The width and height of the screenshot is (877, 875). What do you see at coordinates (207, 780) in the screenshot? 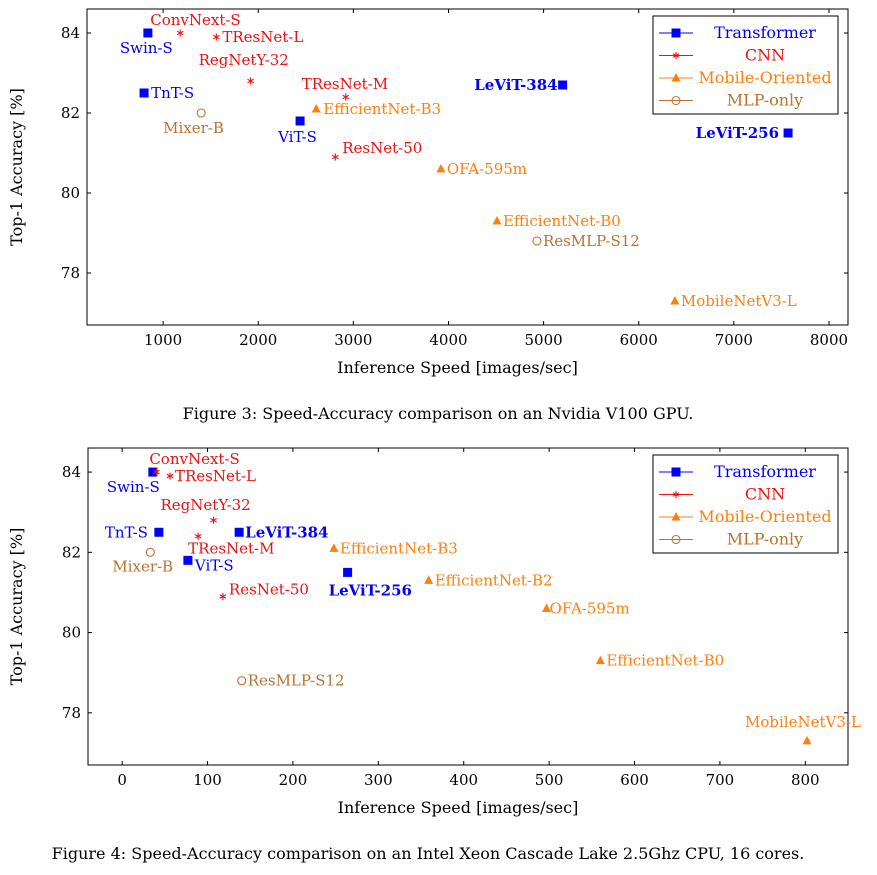
I see `x-tick-label: 100` at bounding box center [207, 780].